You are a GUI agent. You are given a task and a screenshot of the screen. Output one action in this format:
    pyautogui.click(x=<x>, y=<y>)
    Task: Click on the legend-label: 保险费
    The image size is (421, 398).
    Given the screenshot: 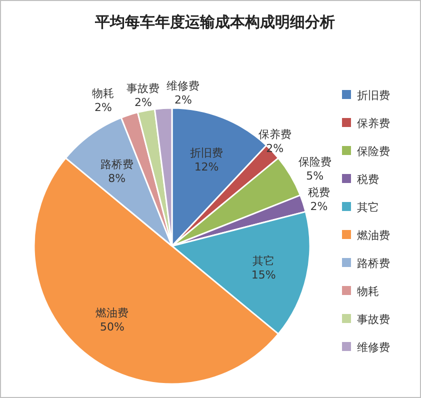 What is the action you would take?
    pyautogui.click(x=373, y=151)
    